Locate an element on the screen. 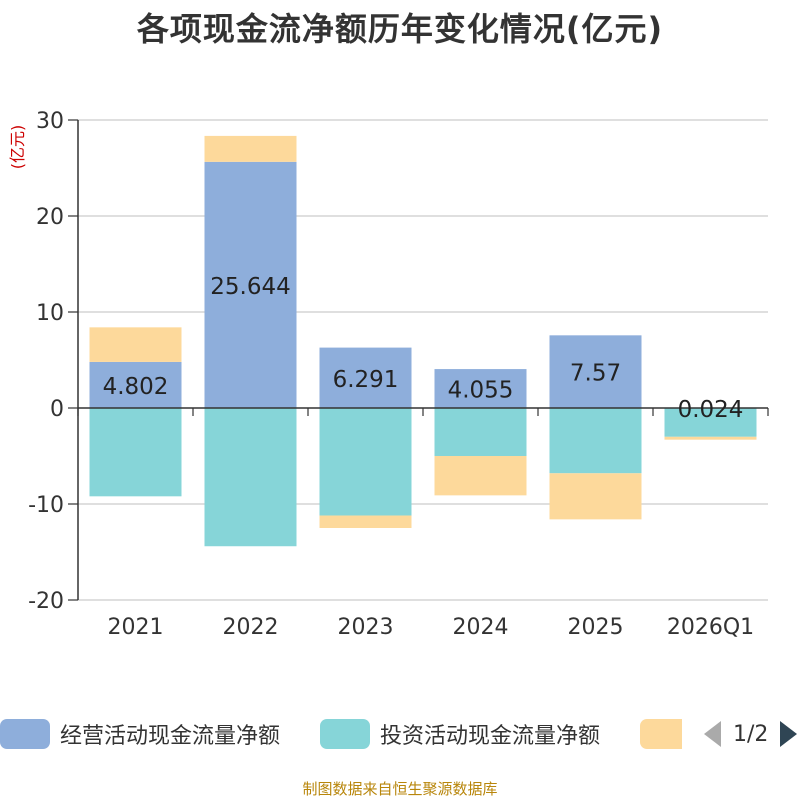 The image size is (800, 800). data-labels: 4.802 25.644 6.291 4.055 7.57 0.024 is located at coordinates (423, 348).